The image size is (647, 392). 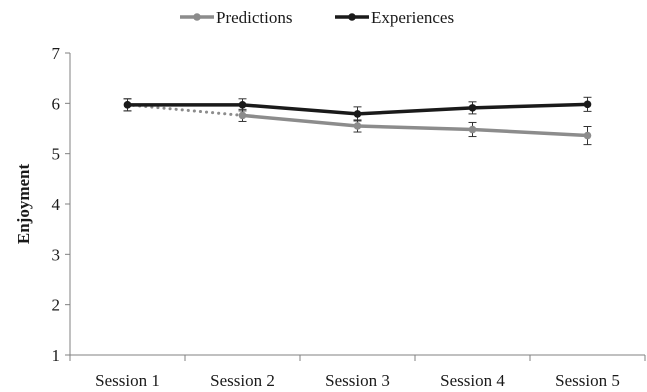 I want to click on x-tick-label: Session 1, so click(x=127, y=380).